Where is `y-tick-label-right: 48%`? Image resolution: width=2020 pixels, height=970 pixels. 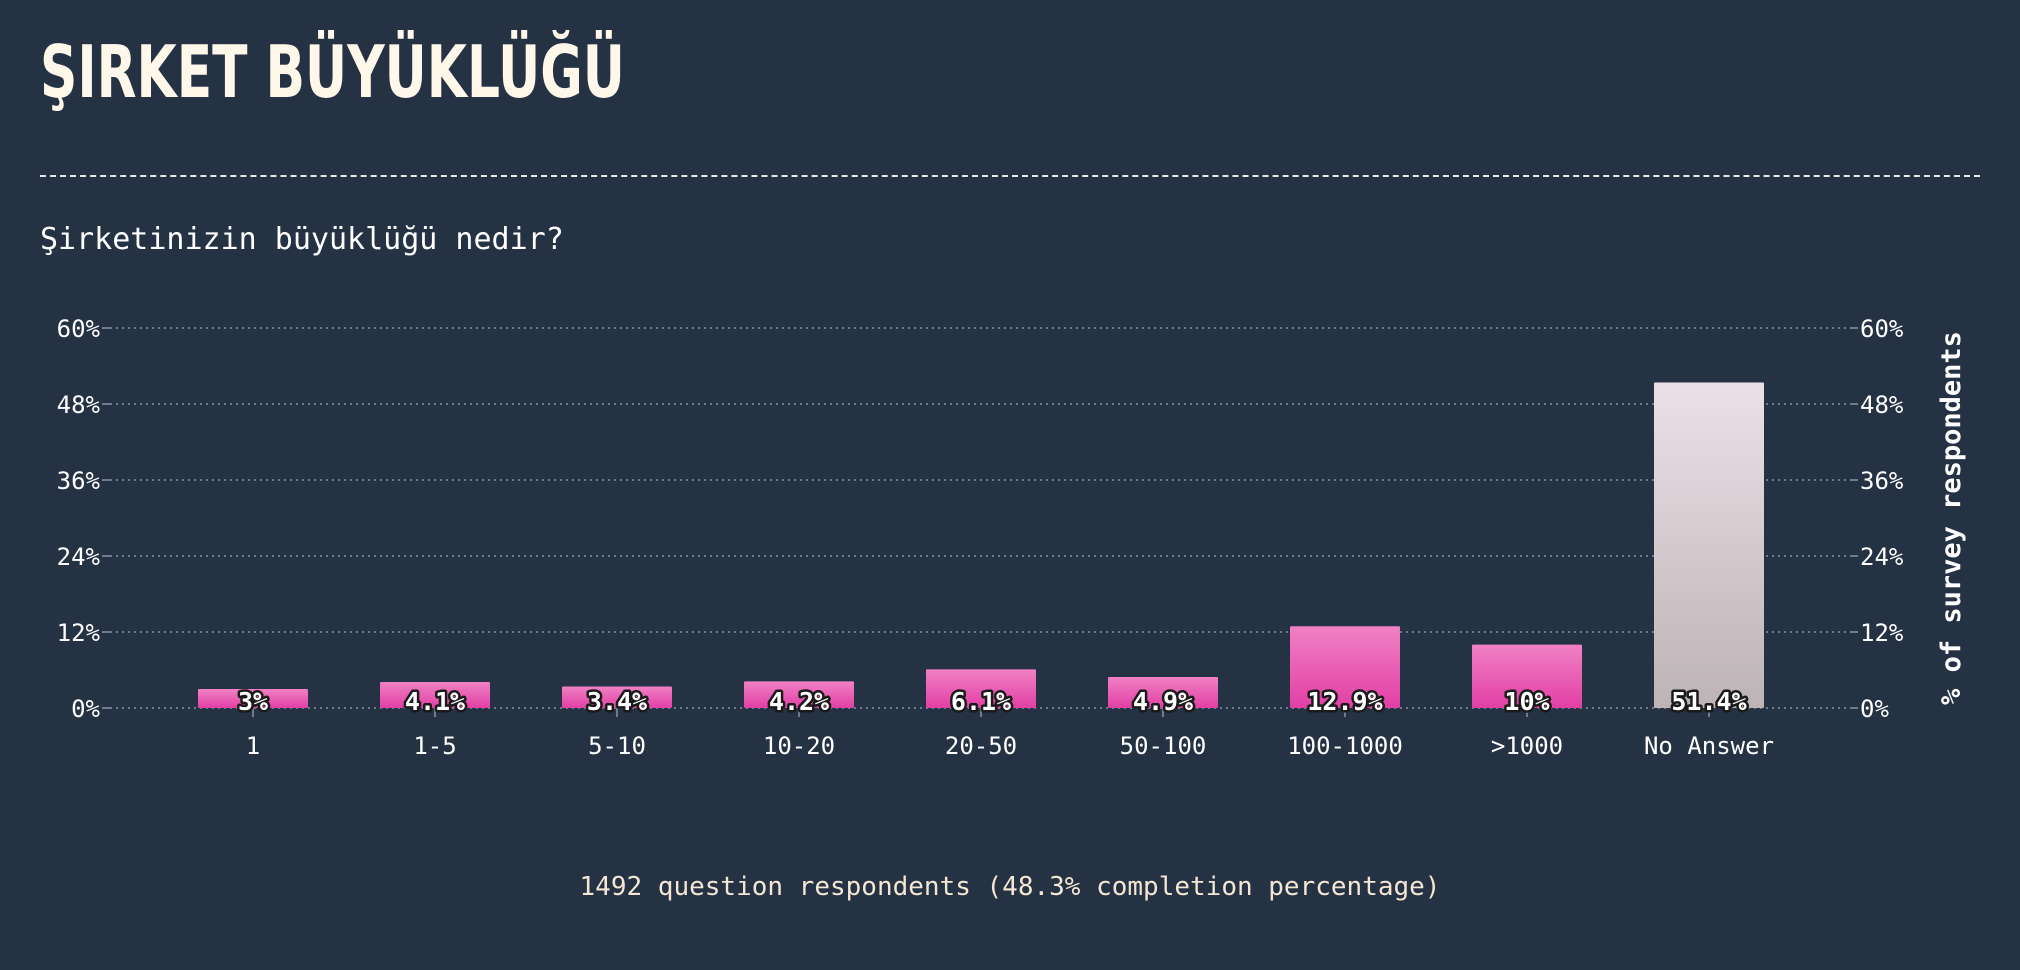 y-tick-label-right: 48% is located at coordinates (1882, 405).